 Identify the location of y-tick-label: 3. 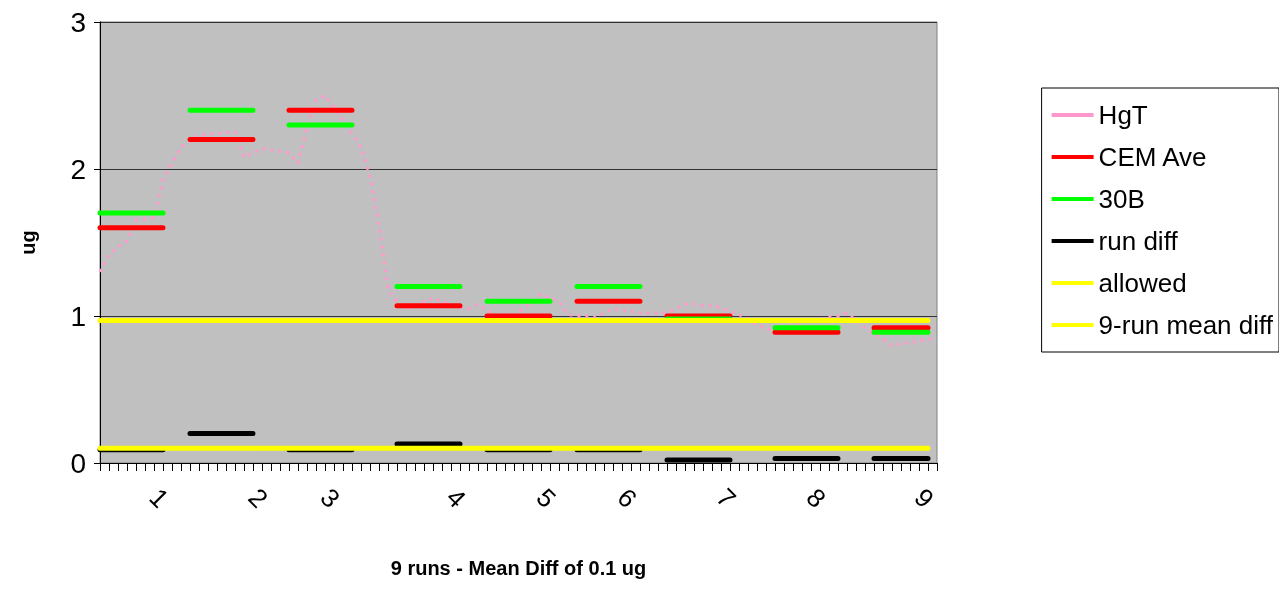
(78, 22).